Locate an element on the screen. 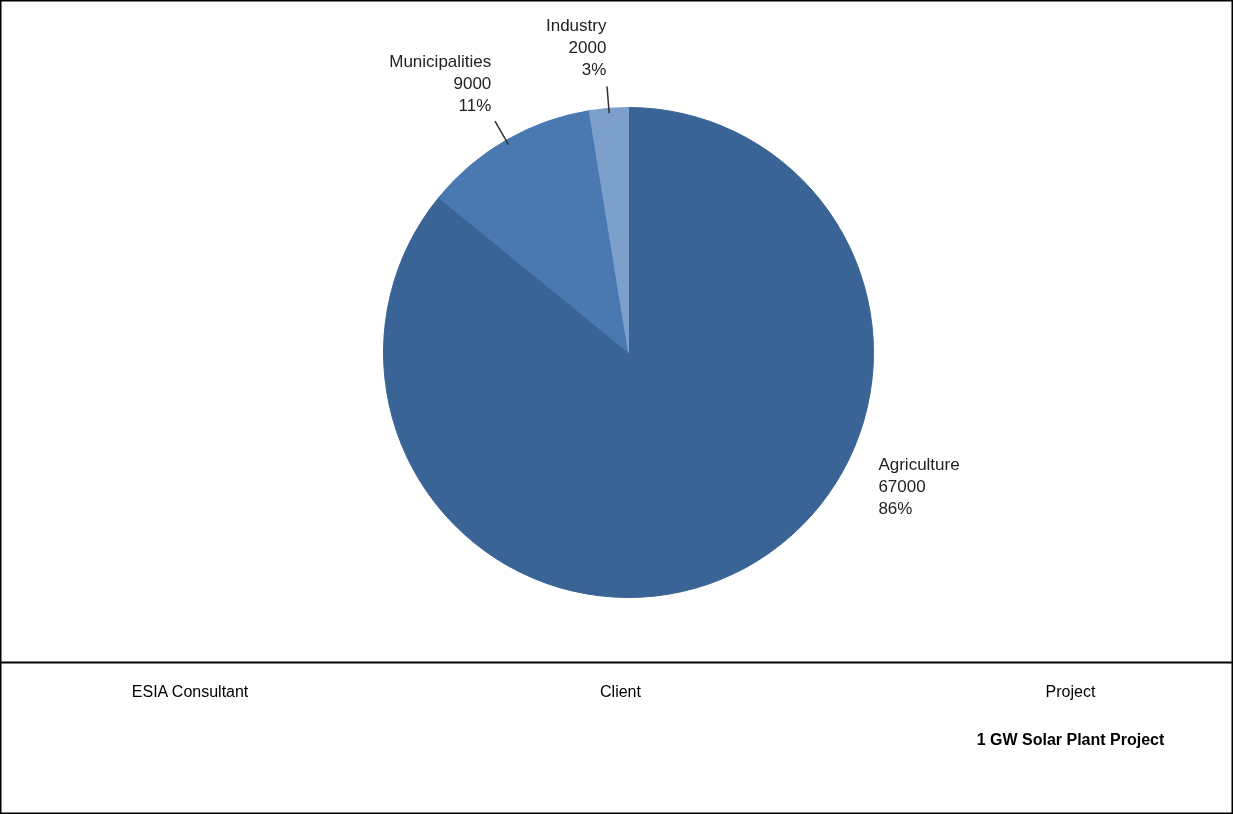 This screenshot has width=1233, height=814. text: 1 GW Solar Plant Project is located at coordinates (1070, 739).